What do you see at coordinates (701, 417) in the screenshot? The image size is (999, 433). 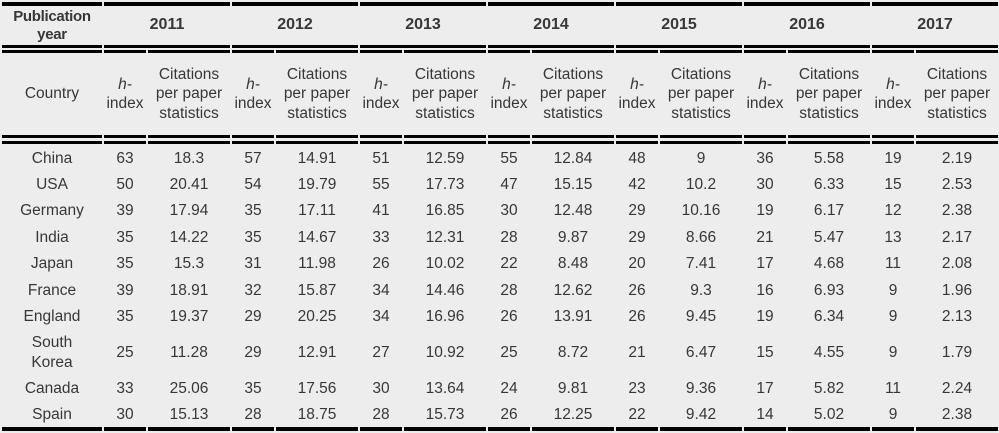 I see `citations-value: 9.42` at bounding box center [701, 417].